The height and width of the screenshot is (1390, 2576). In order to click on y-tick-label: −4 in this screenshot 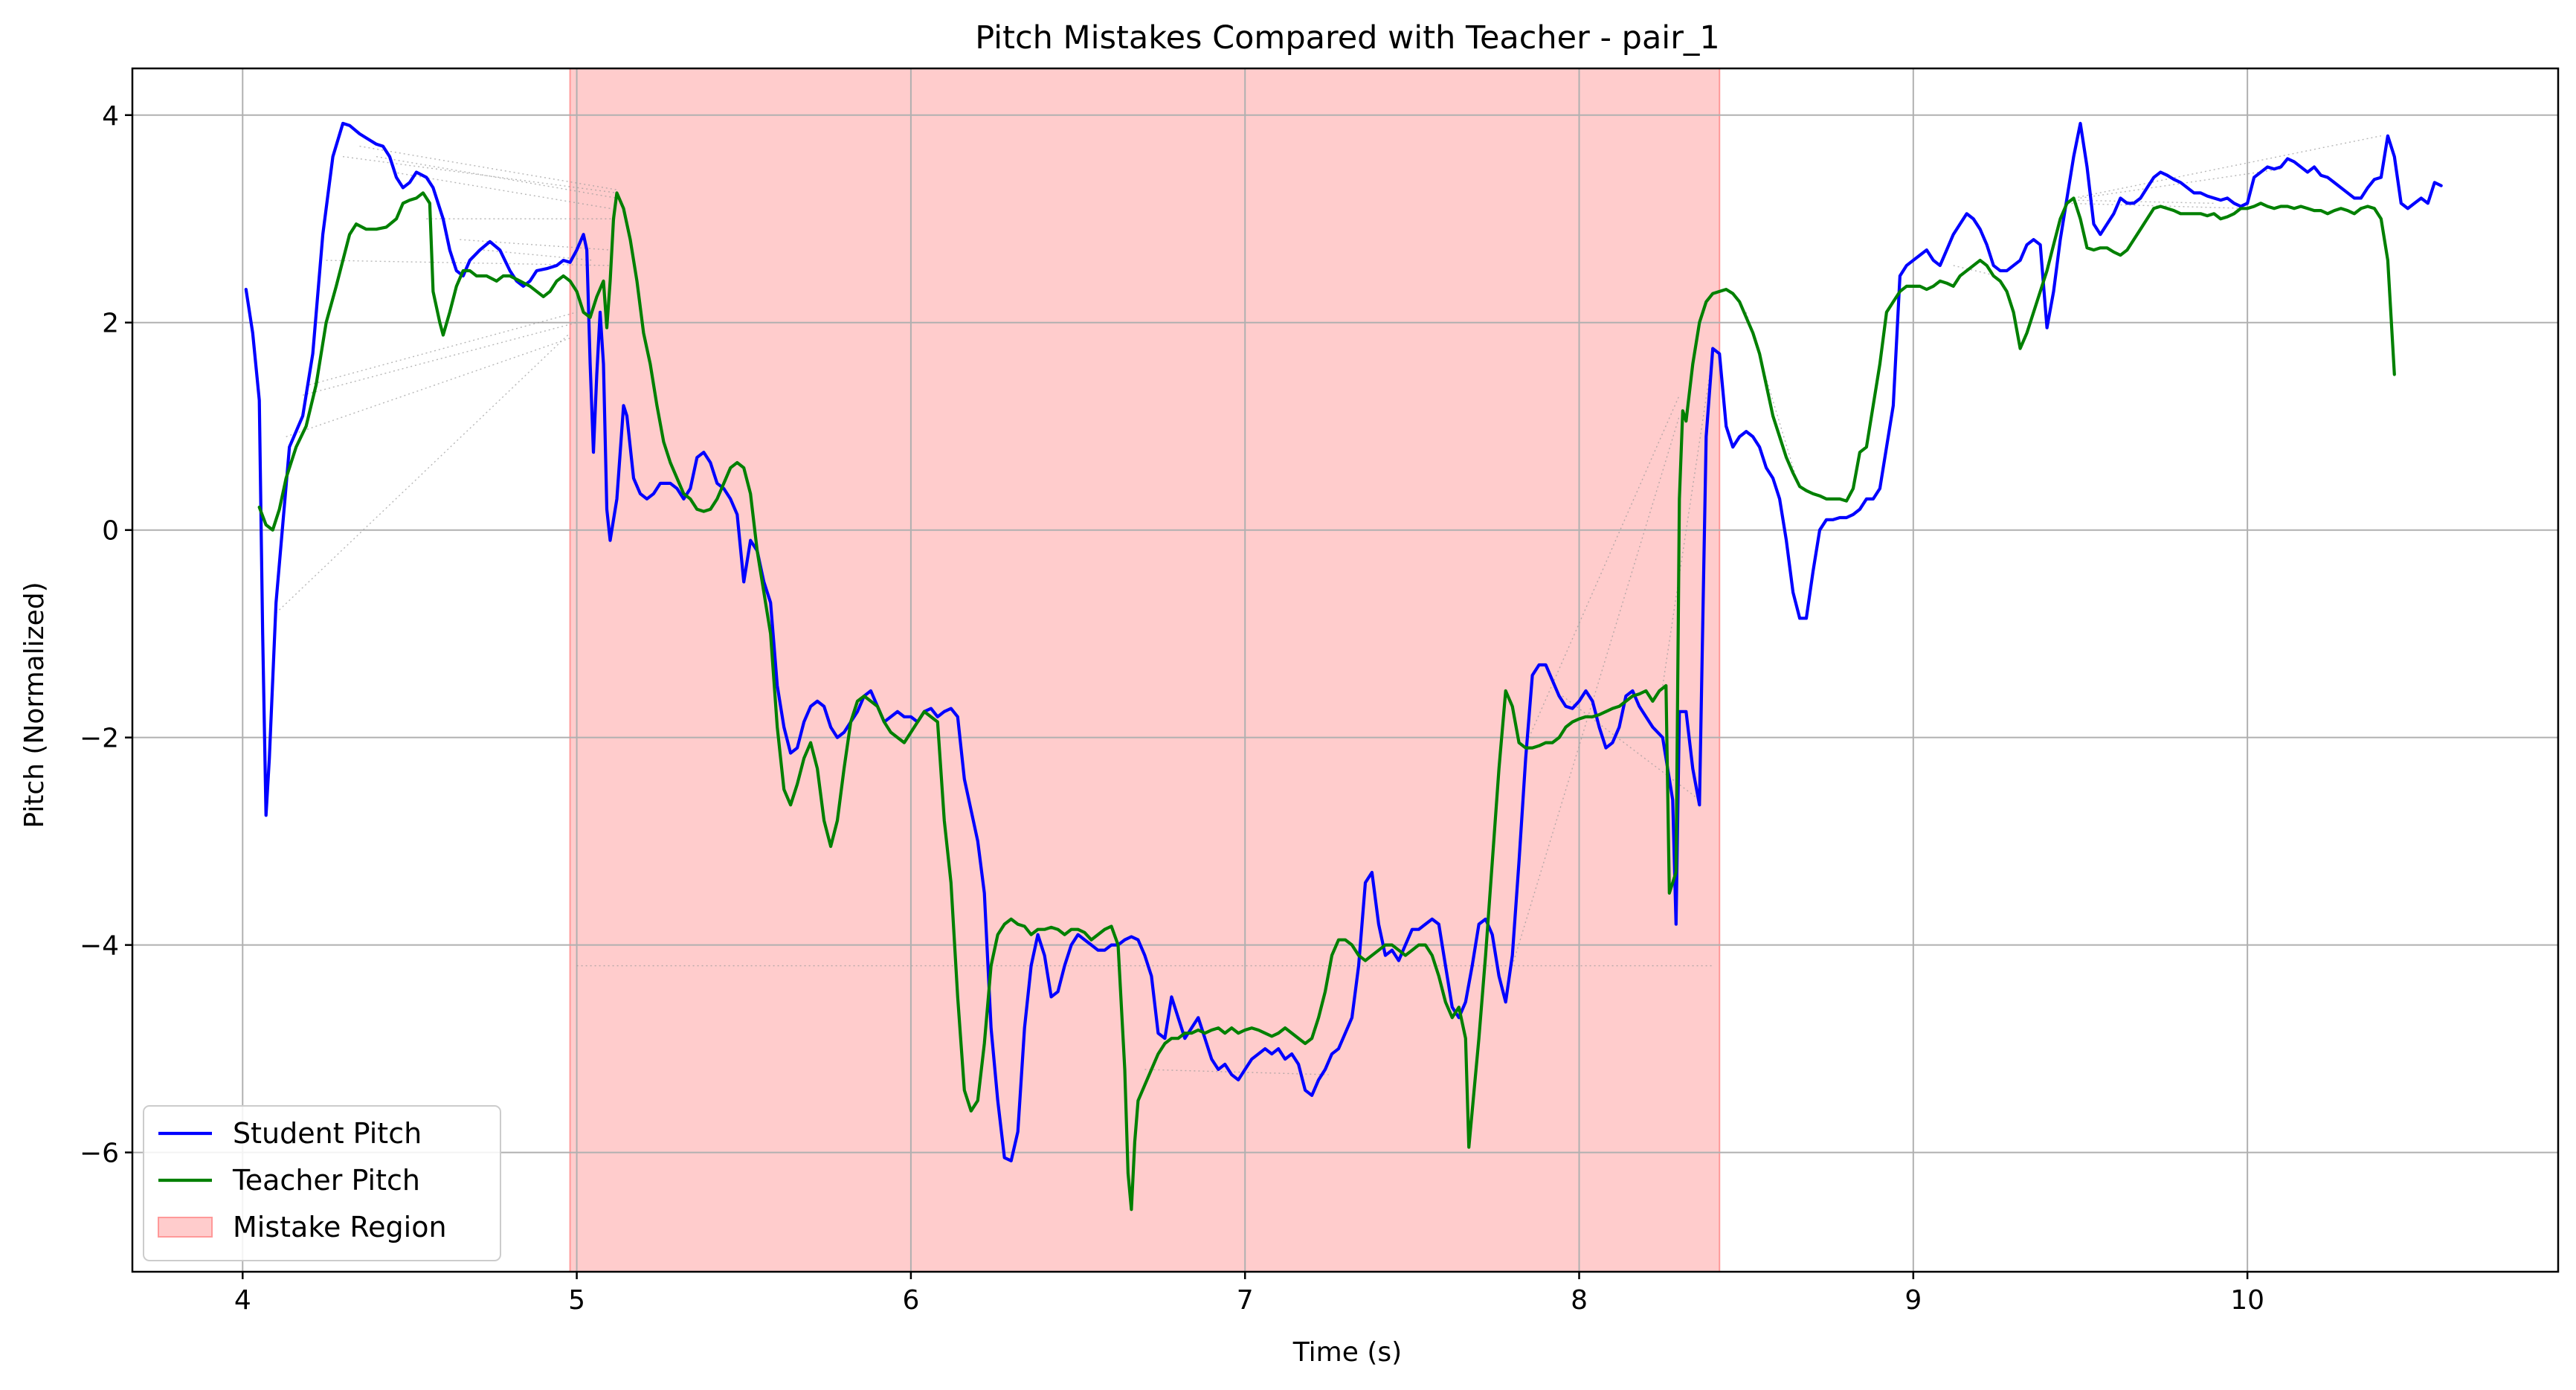, I will do `click(99, 946)`.